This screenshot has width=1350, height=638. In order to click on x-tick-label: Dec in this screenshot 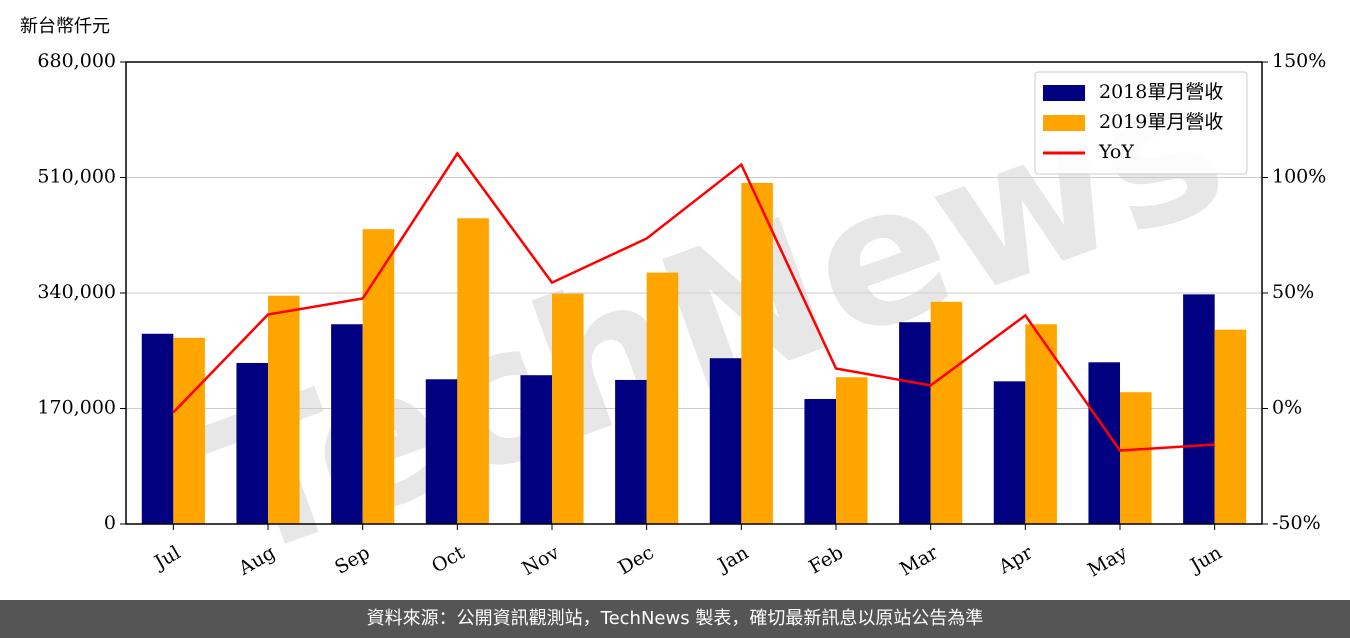, I will do `click(636, 561)`.